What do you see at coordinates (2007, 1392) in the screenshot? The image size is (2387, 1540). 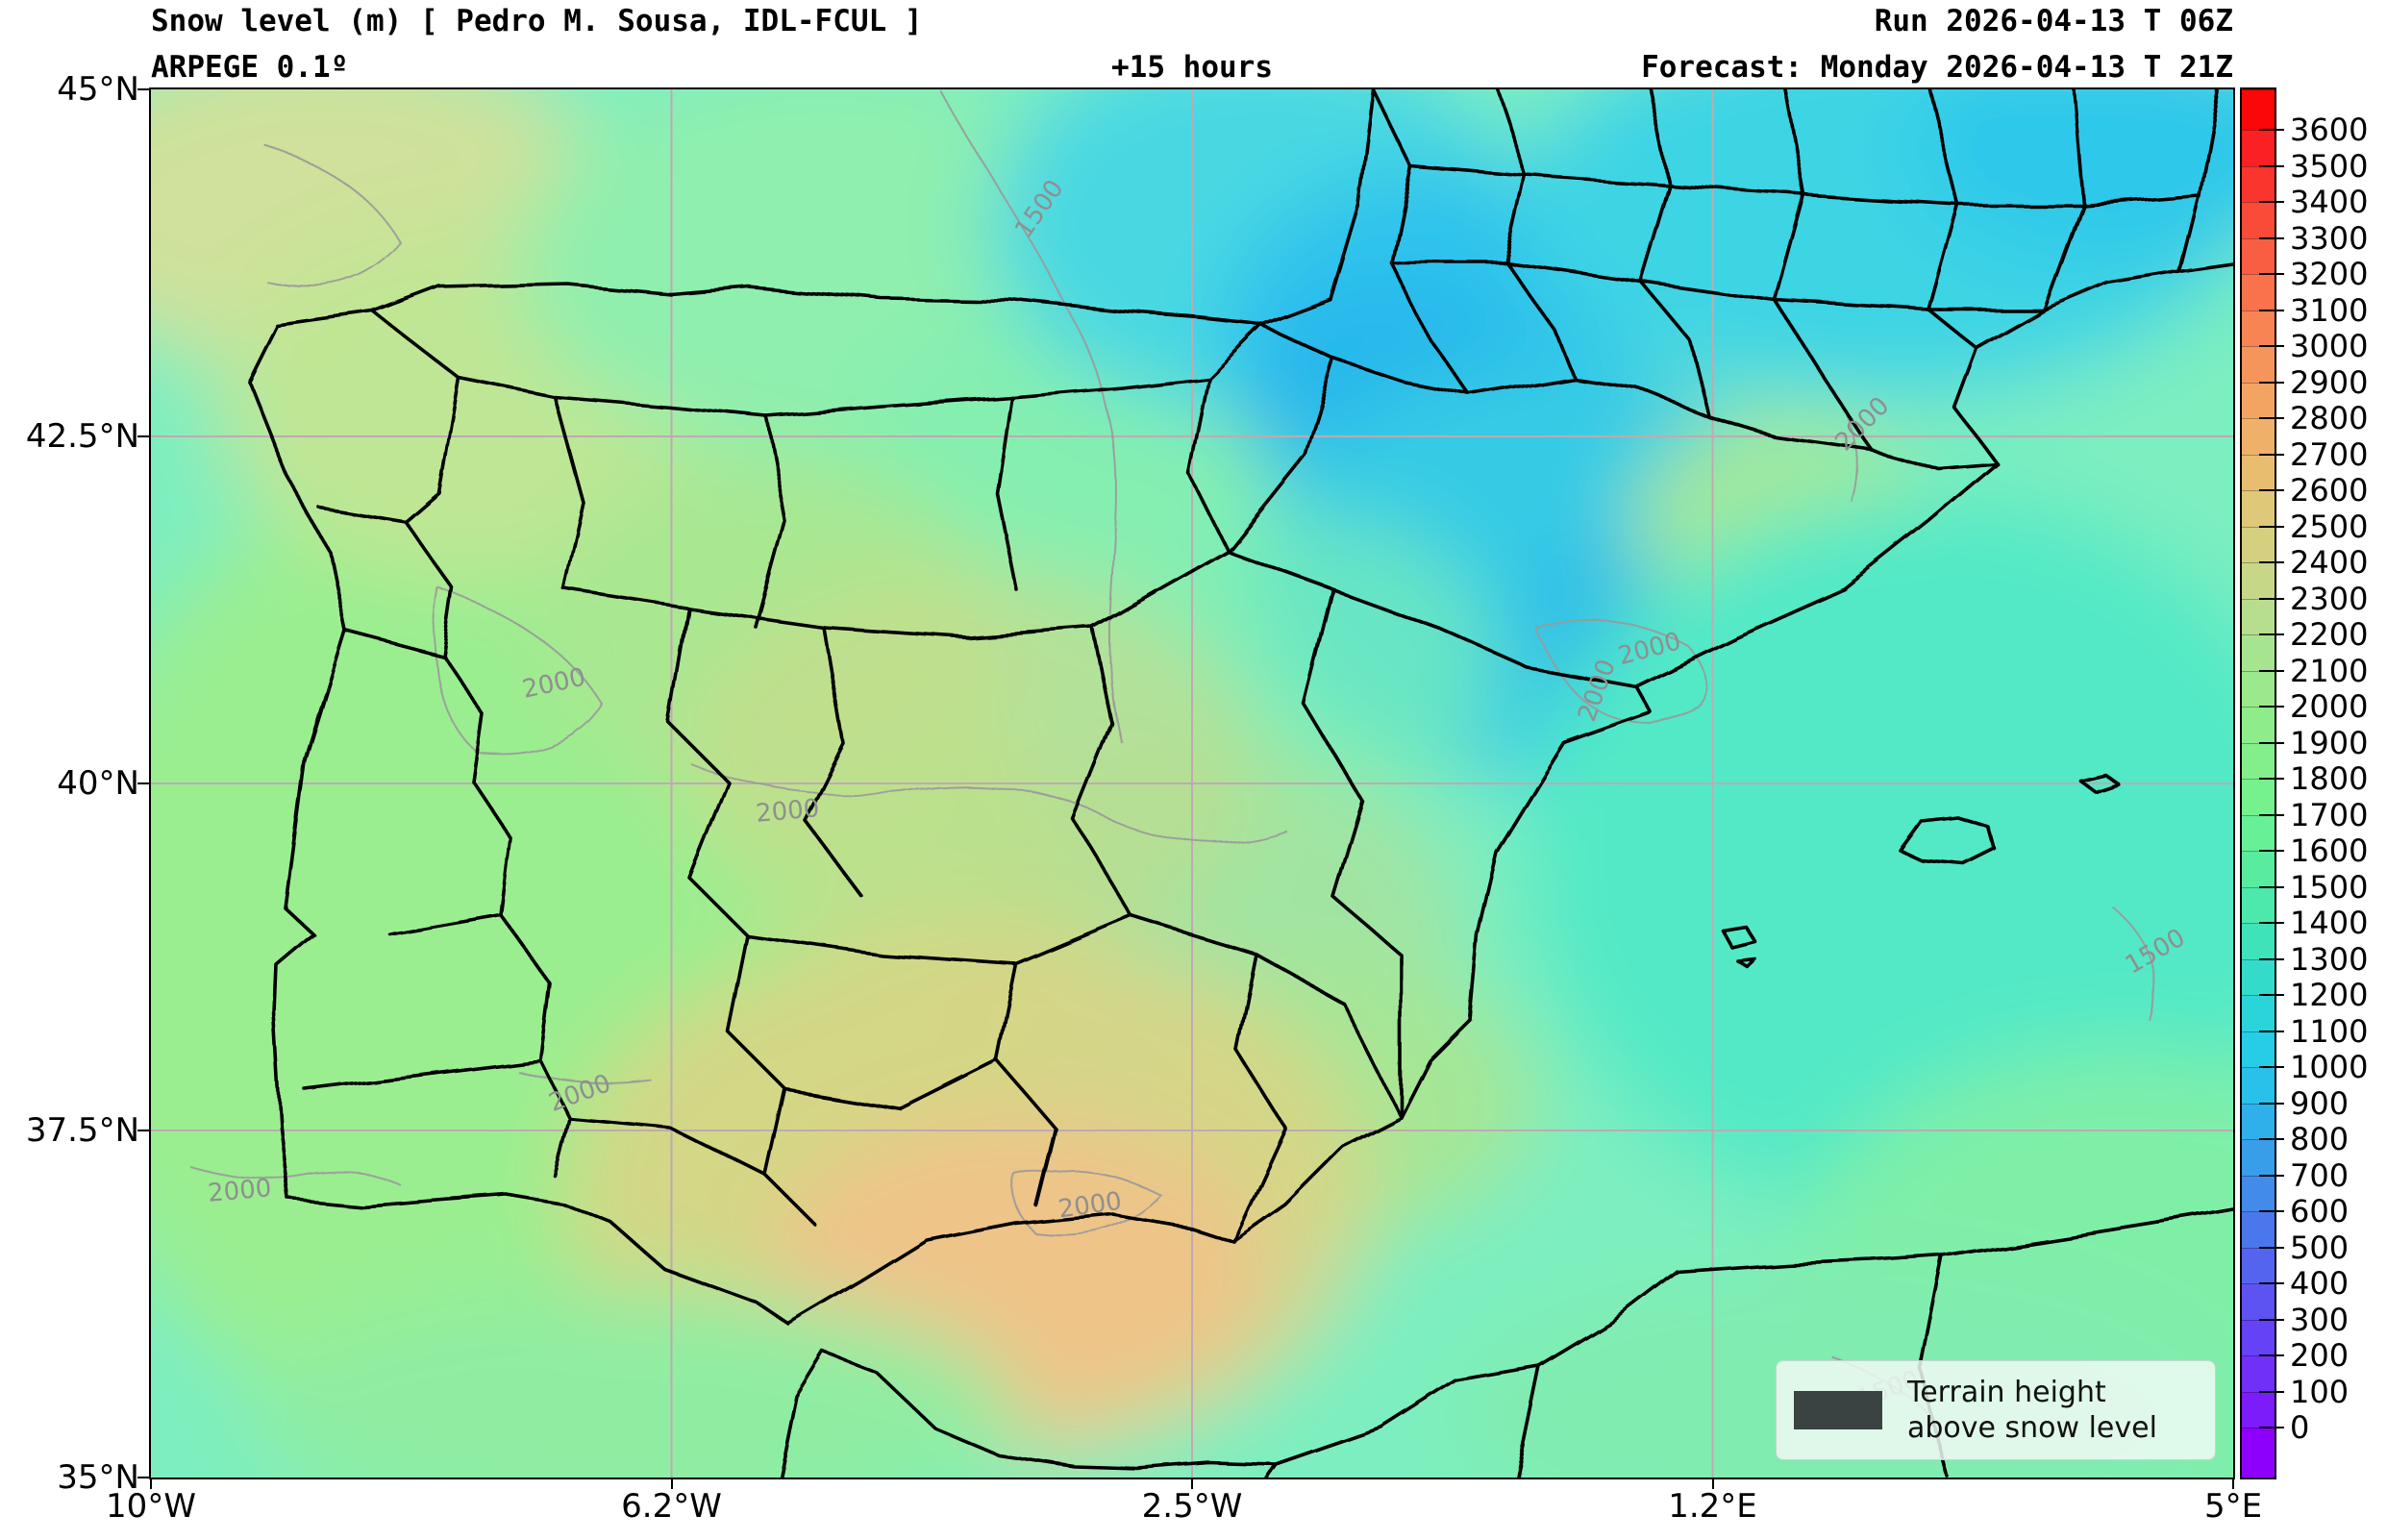 I see `terrain-legend-line1: Terrain height` at bounding box center [2007, 1392].